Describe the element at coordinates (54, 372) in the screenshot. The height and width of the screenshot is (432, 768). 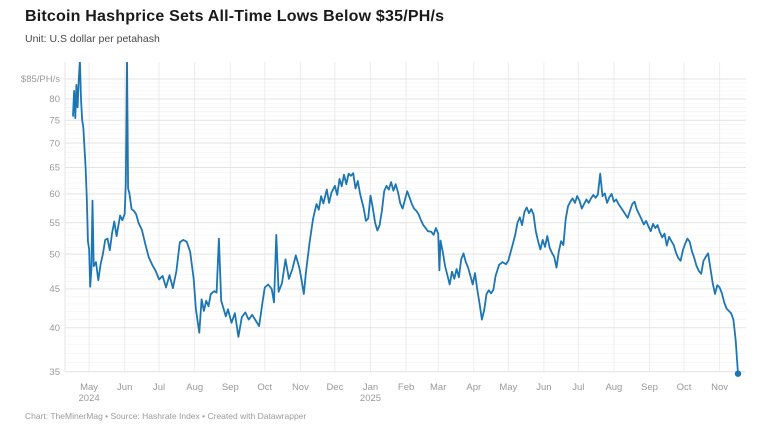
I see `y-axis-label: 35` at that location.